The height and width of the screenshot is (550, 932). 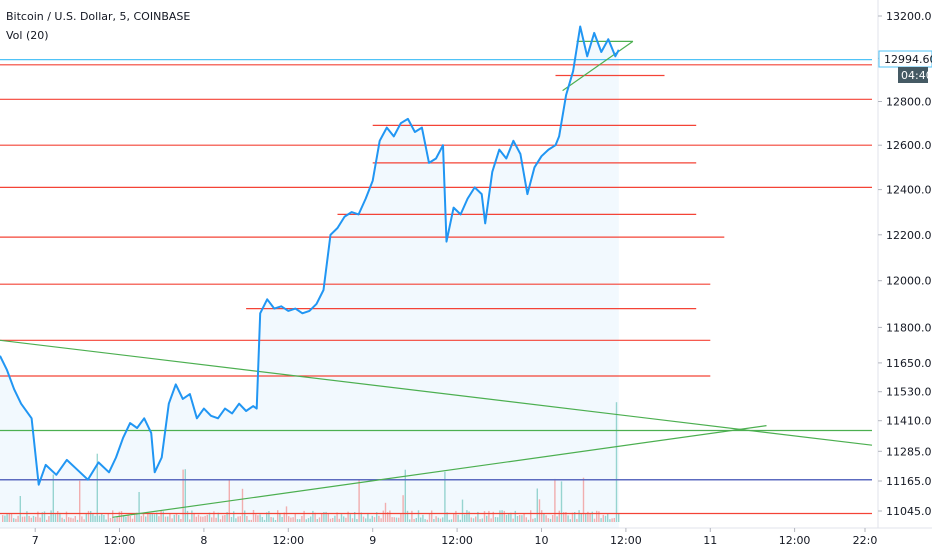 I want to click on price-tick-label: 11285.00, so click(x=909, y=451).